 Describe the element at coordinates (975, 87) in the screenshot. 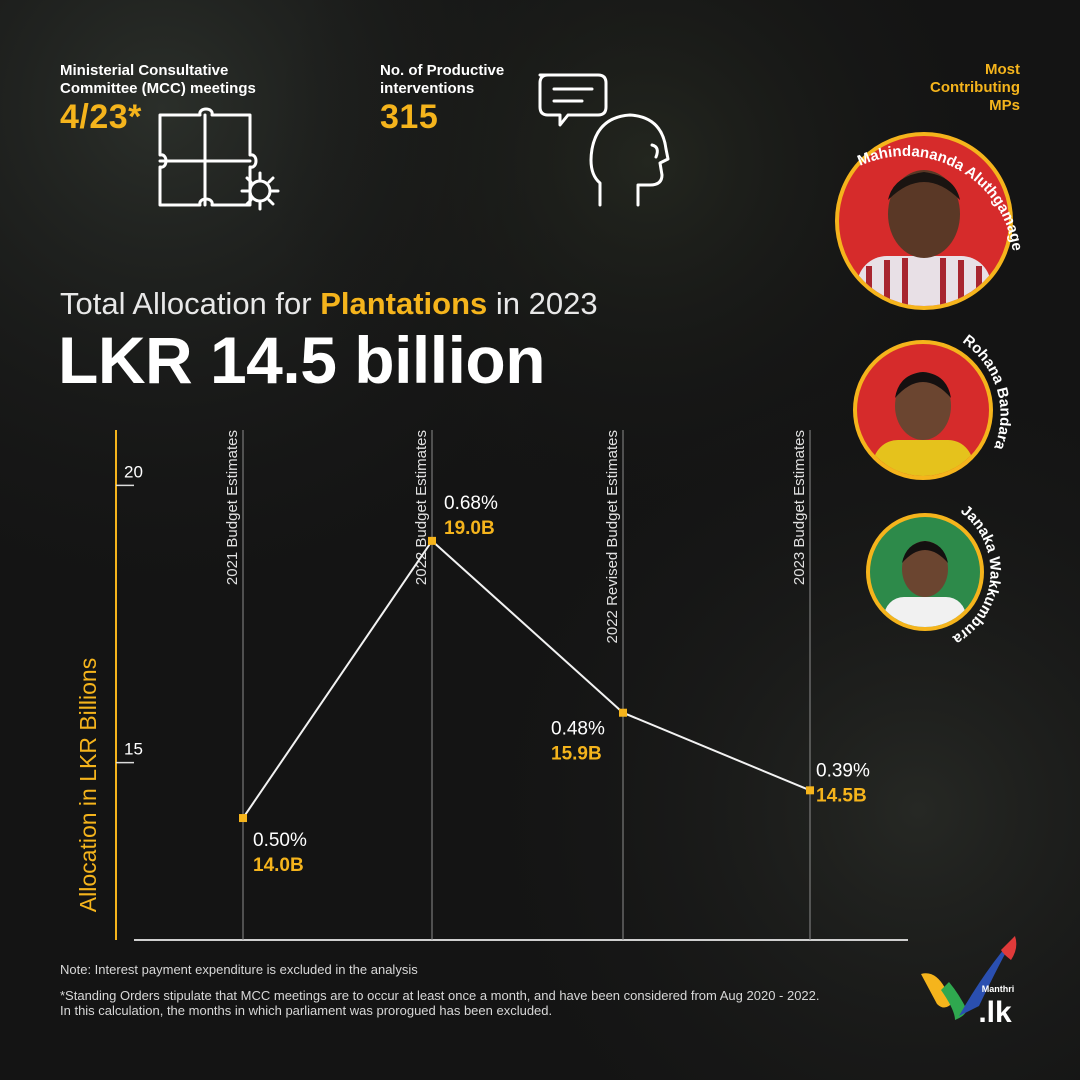

I see `mps-heading: Most Contributing MPs` at that location.